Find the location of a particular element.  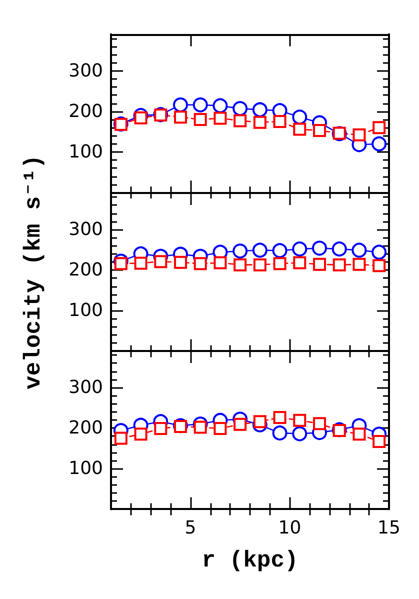

x-axis-title: r (kpc) is located at coordinates (250, 561).